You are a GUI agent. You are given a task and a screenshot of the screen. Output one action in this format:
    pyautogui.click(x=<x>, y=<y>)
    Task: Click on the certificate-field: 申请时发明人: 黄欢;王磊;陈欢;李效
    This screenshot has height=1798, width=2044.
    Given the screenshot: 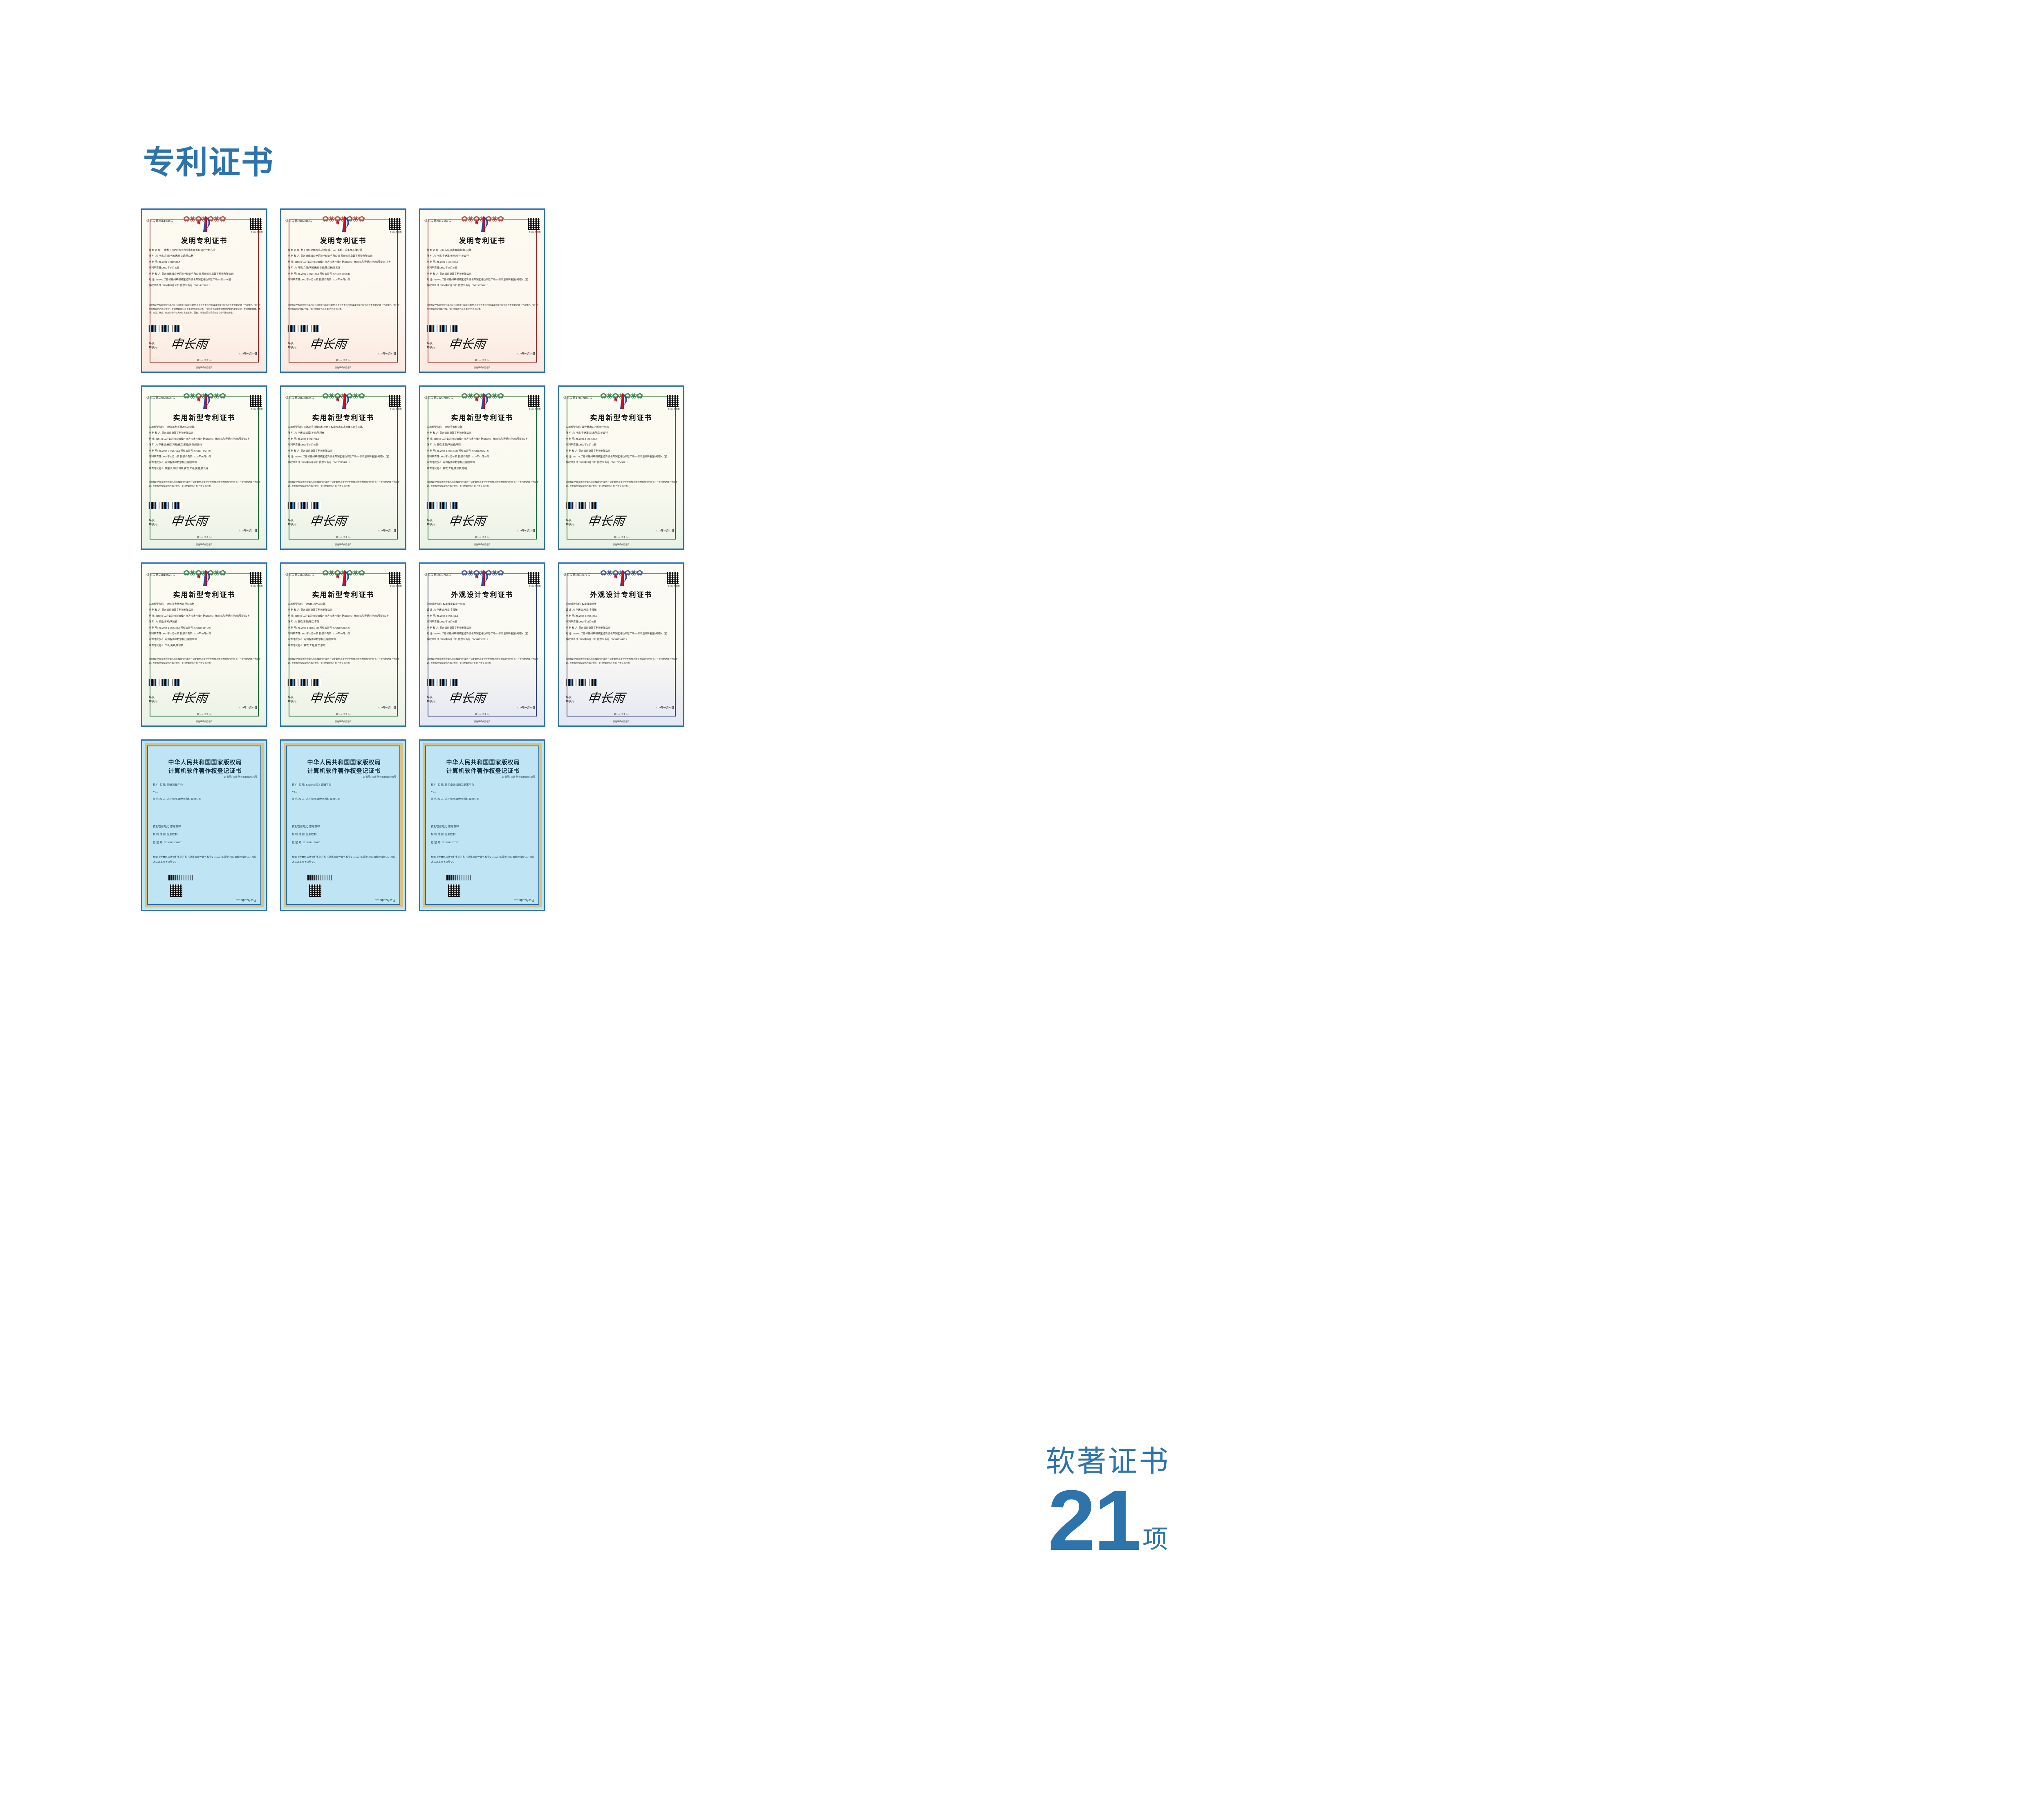 What is the action you would take?
    pyautogui.click(x=307, y=645)
    